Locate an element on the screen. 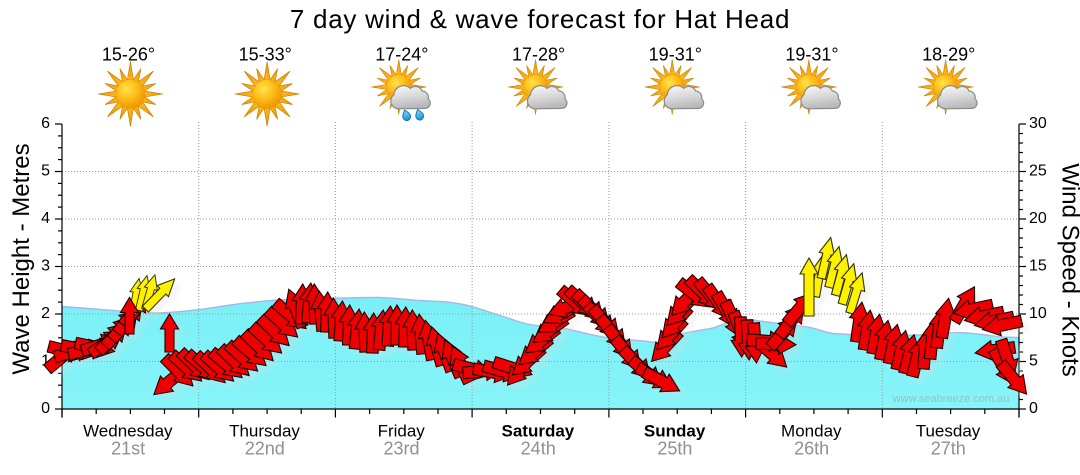  svg-text: 15-33° is located at coordinates (265, 55).